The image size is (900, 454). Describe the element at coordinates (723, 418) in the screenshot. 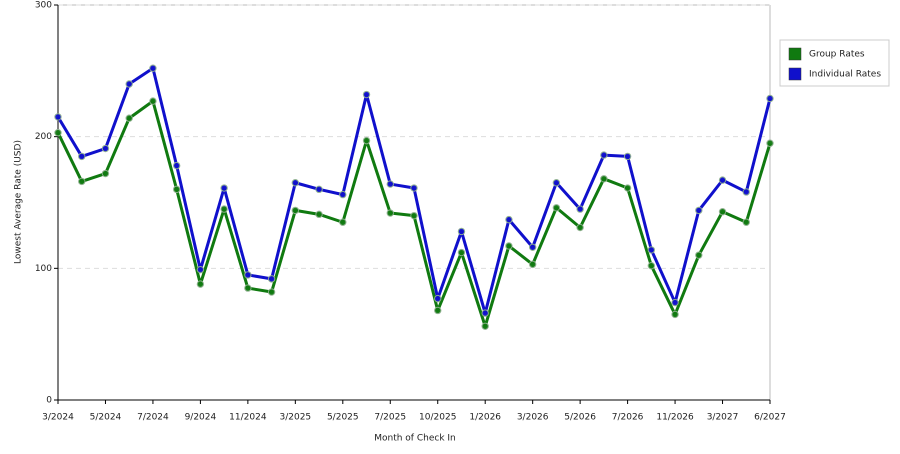

I see `x-tick-label: 3/2027` at that location.